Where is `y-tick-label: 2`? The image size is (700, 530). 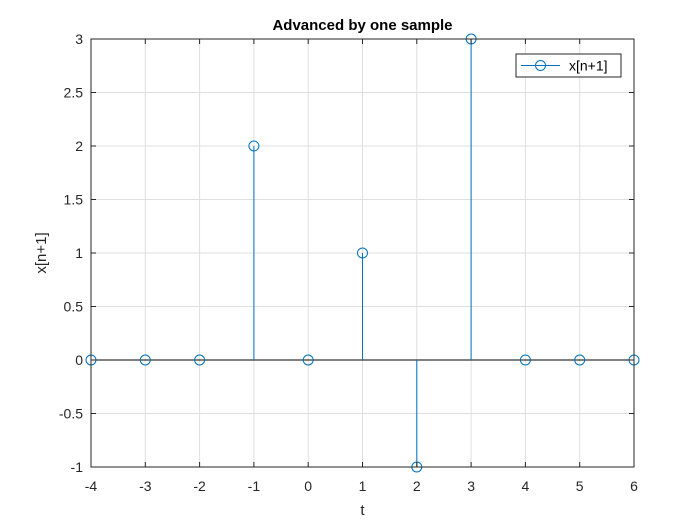
y-tick-label: 2 is located at coordinates (79, 146).